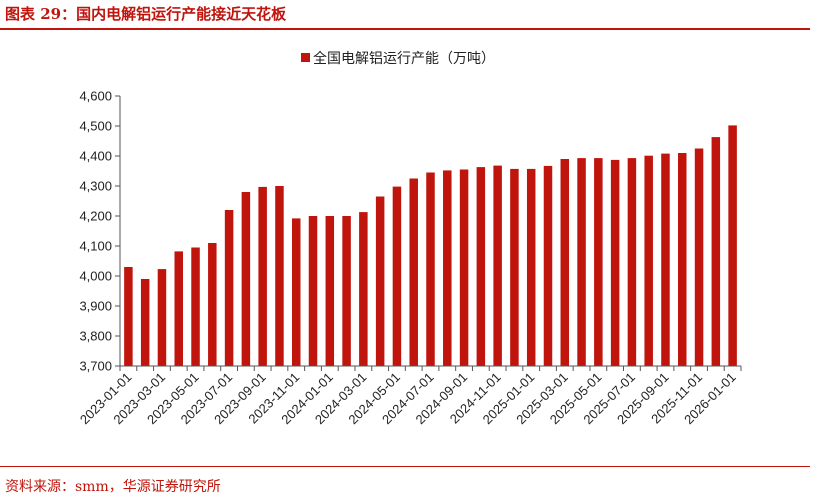  What do you see at coordinates (405, 29) in the screenshot?
I see `title-divider` at bounding box center [405, 29].